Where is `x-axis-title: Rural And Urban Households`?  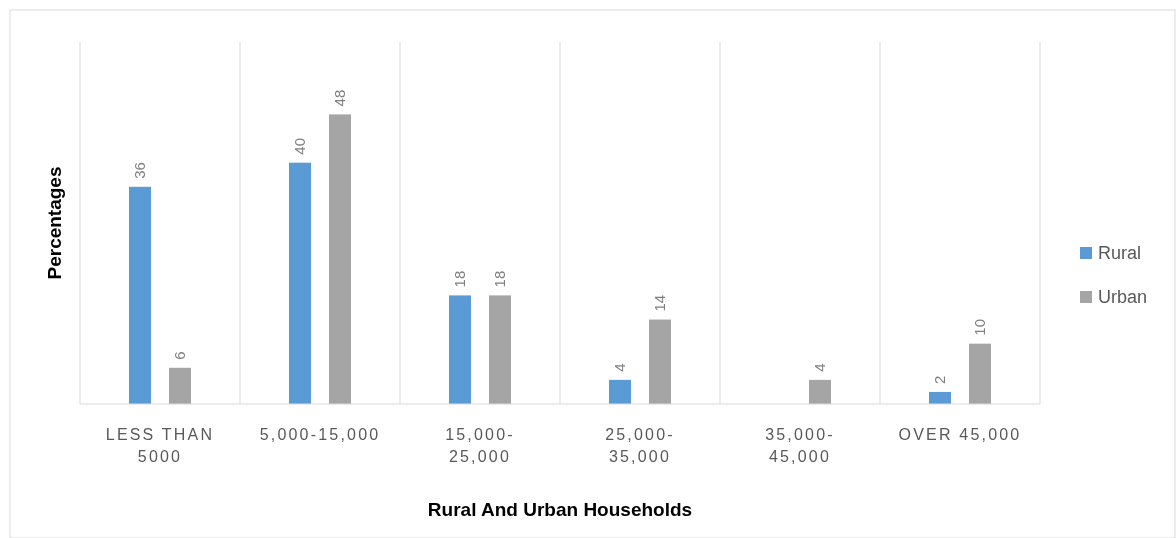
x-axis-title: Rural And Urban Households is located at coordinates (560, 509).